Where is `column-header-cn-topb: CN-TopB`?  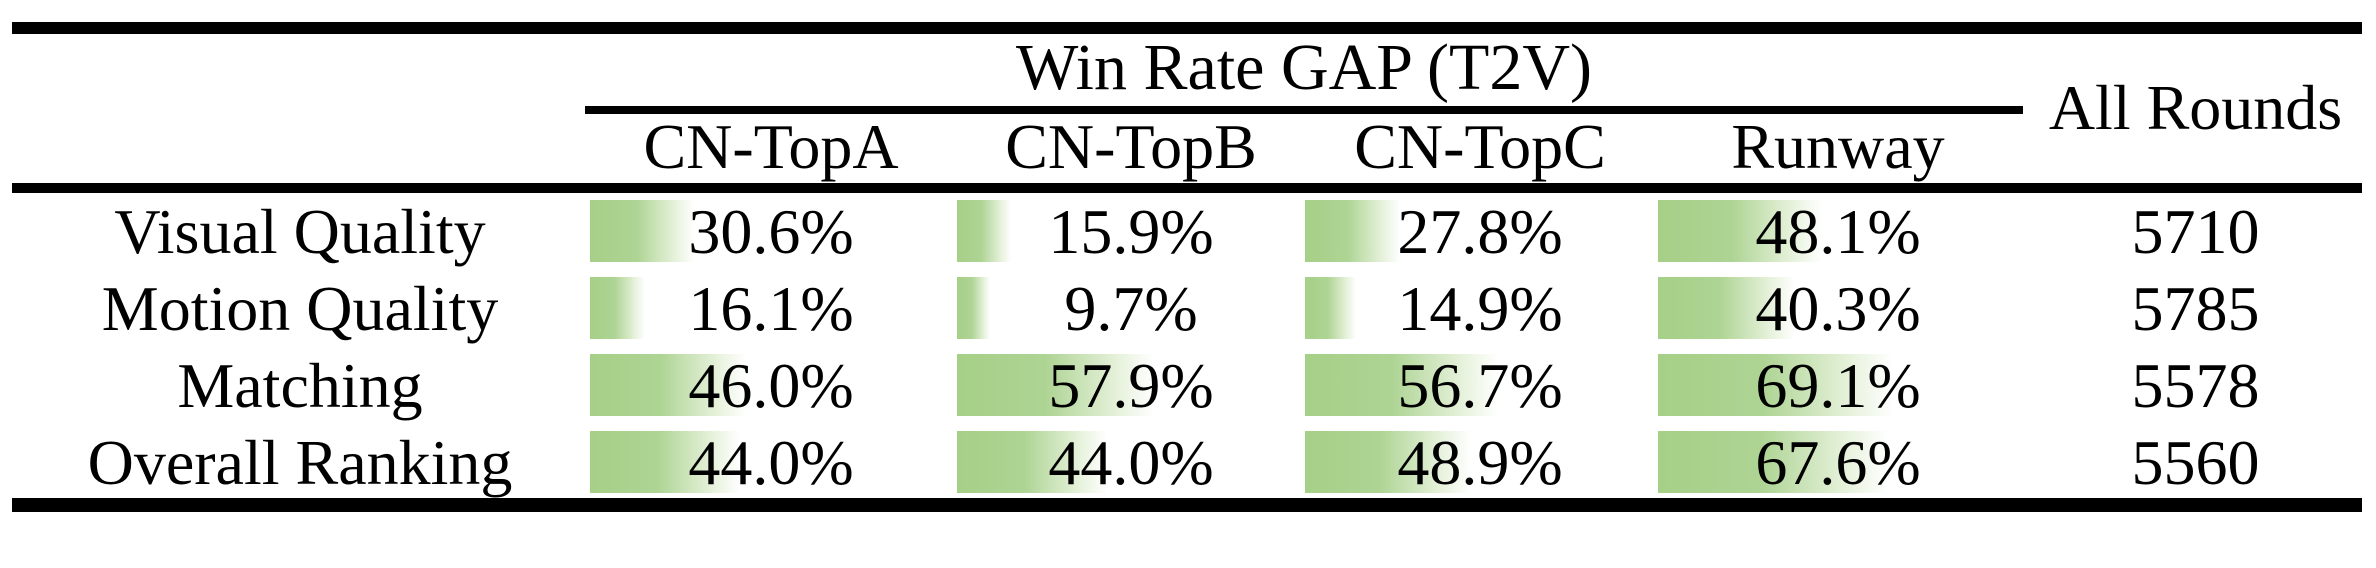
column-header-cn-topb: CN-TopB is located at coordinates (1131, 146).